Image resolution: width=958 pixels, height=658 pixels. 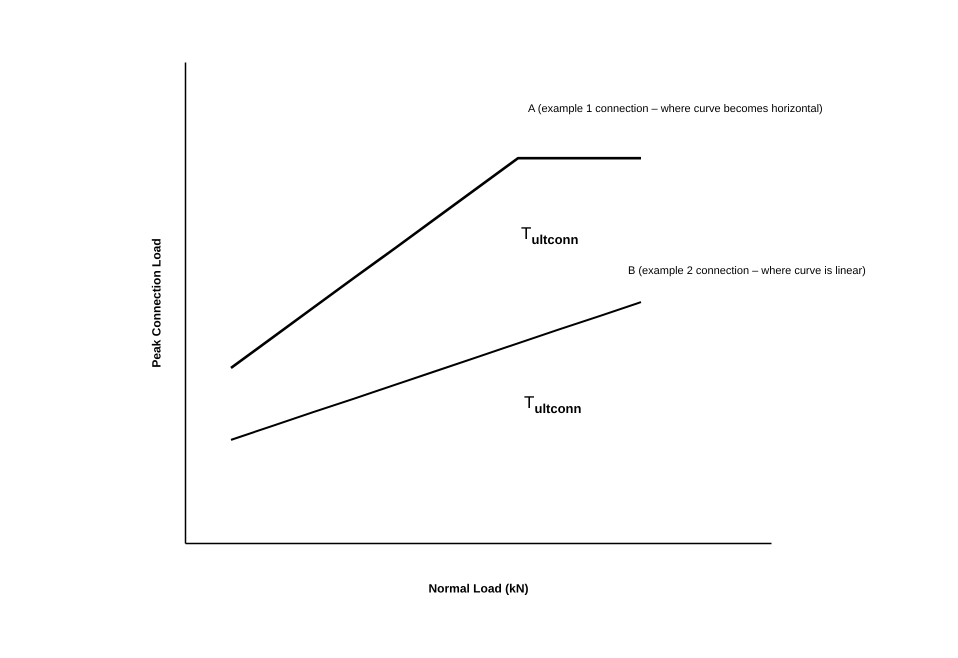 What do you see at coordinates (478, 589) in the screenshot?
I see `x-axis-title: Normal Load (kN)` at bounding box center [478, 589].